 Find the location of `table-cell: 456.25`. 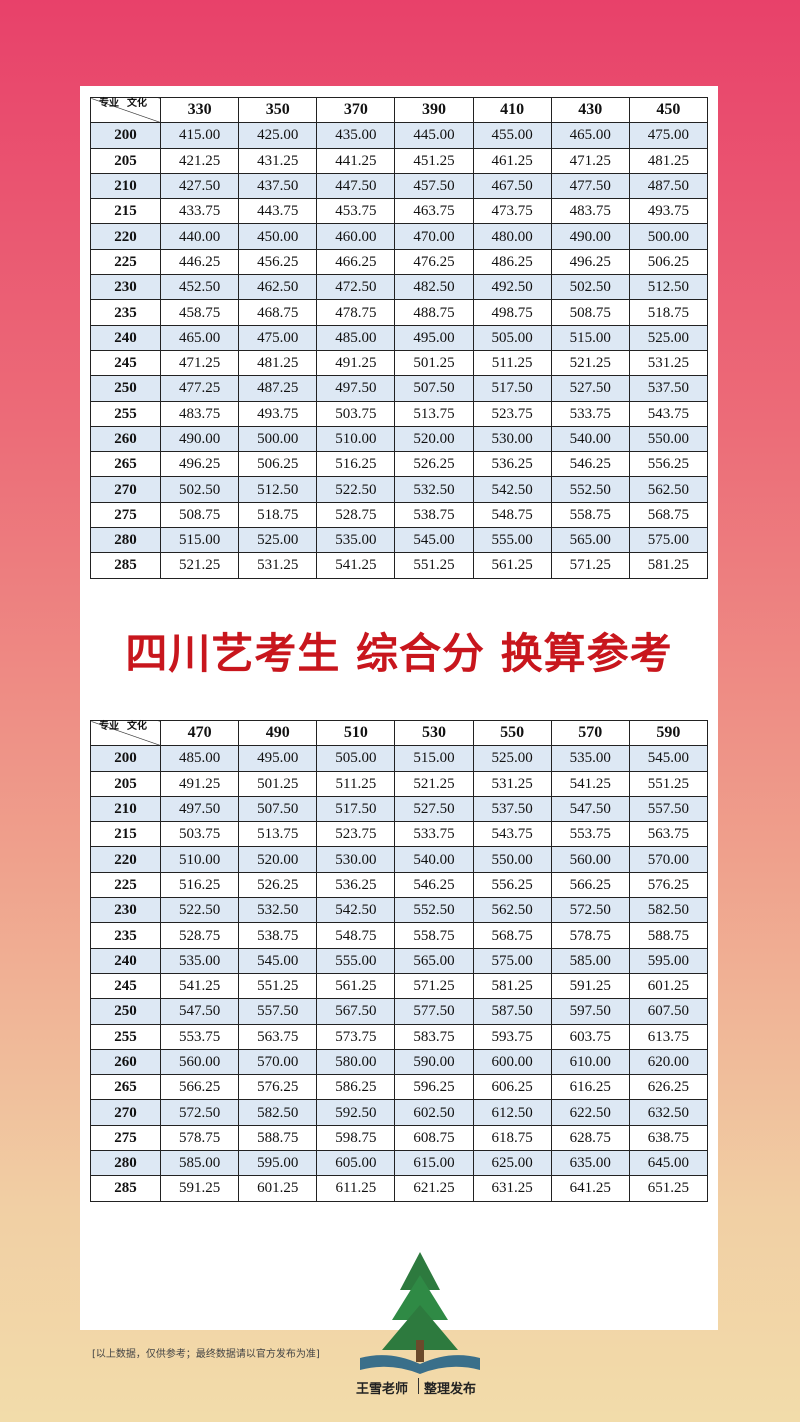

table-cell: 456.25 is located at coordinates (278, 262).